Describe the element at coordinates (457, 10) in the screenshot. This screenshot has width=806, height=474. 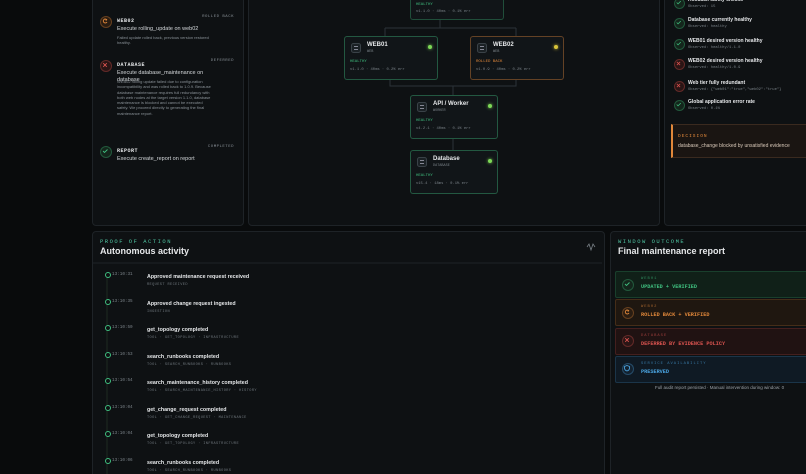
I see `node: HEALTHY v1.1.0 · 40ms · 0.1% err` at that location.